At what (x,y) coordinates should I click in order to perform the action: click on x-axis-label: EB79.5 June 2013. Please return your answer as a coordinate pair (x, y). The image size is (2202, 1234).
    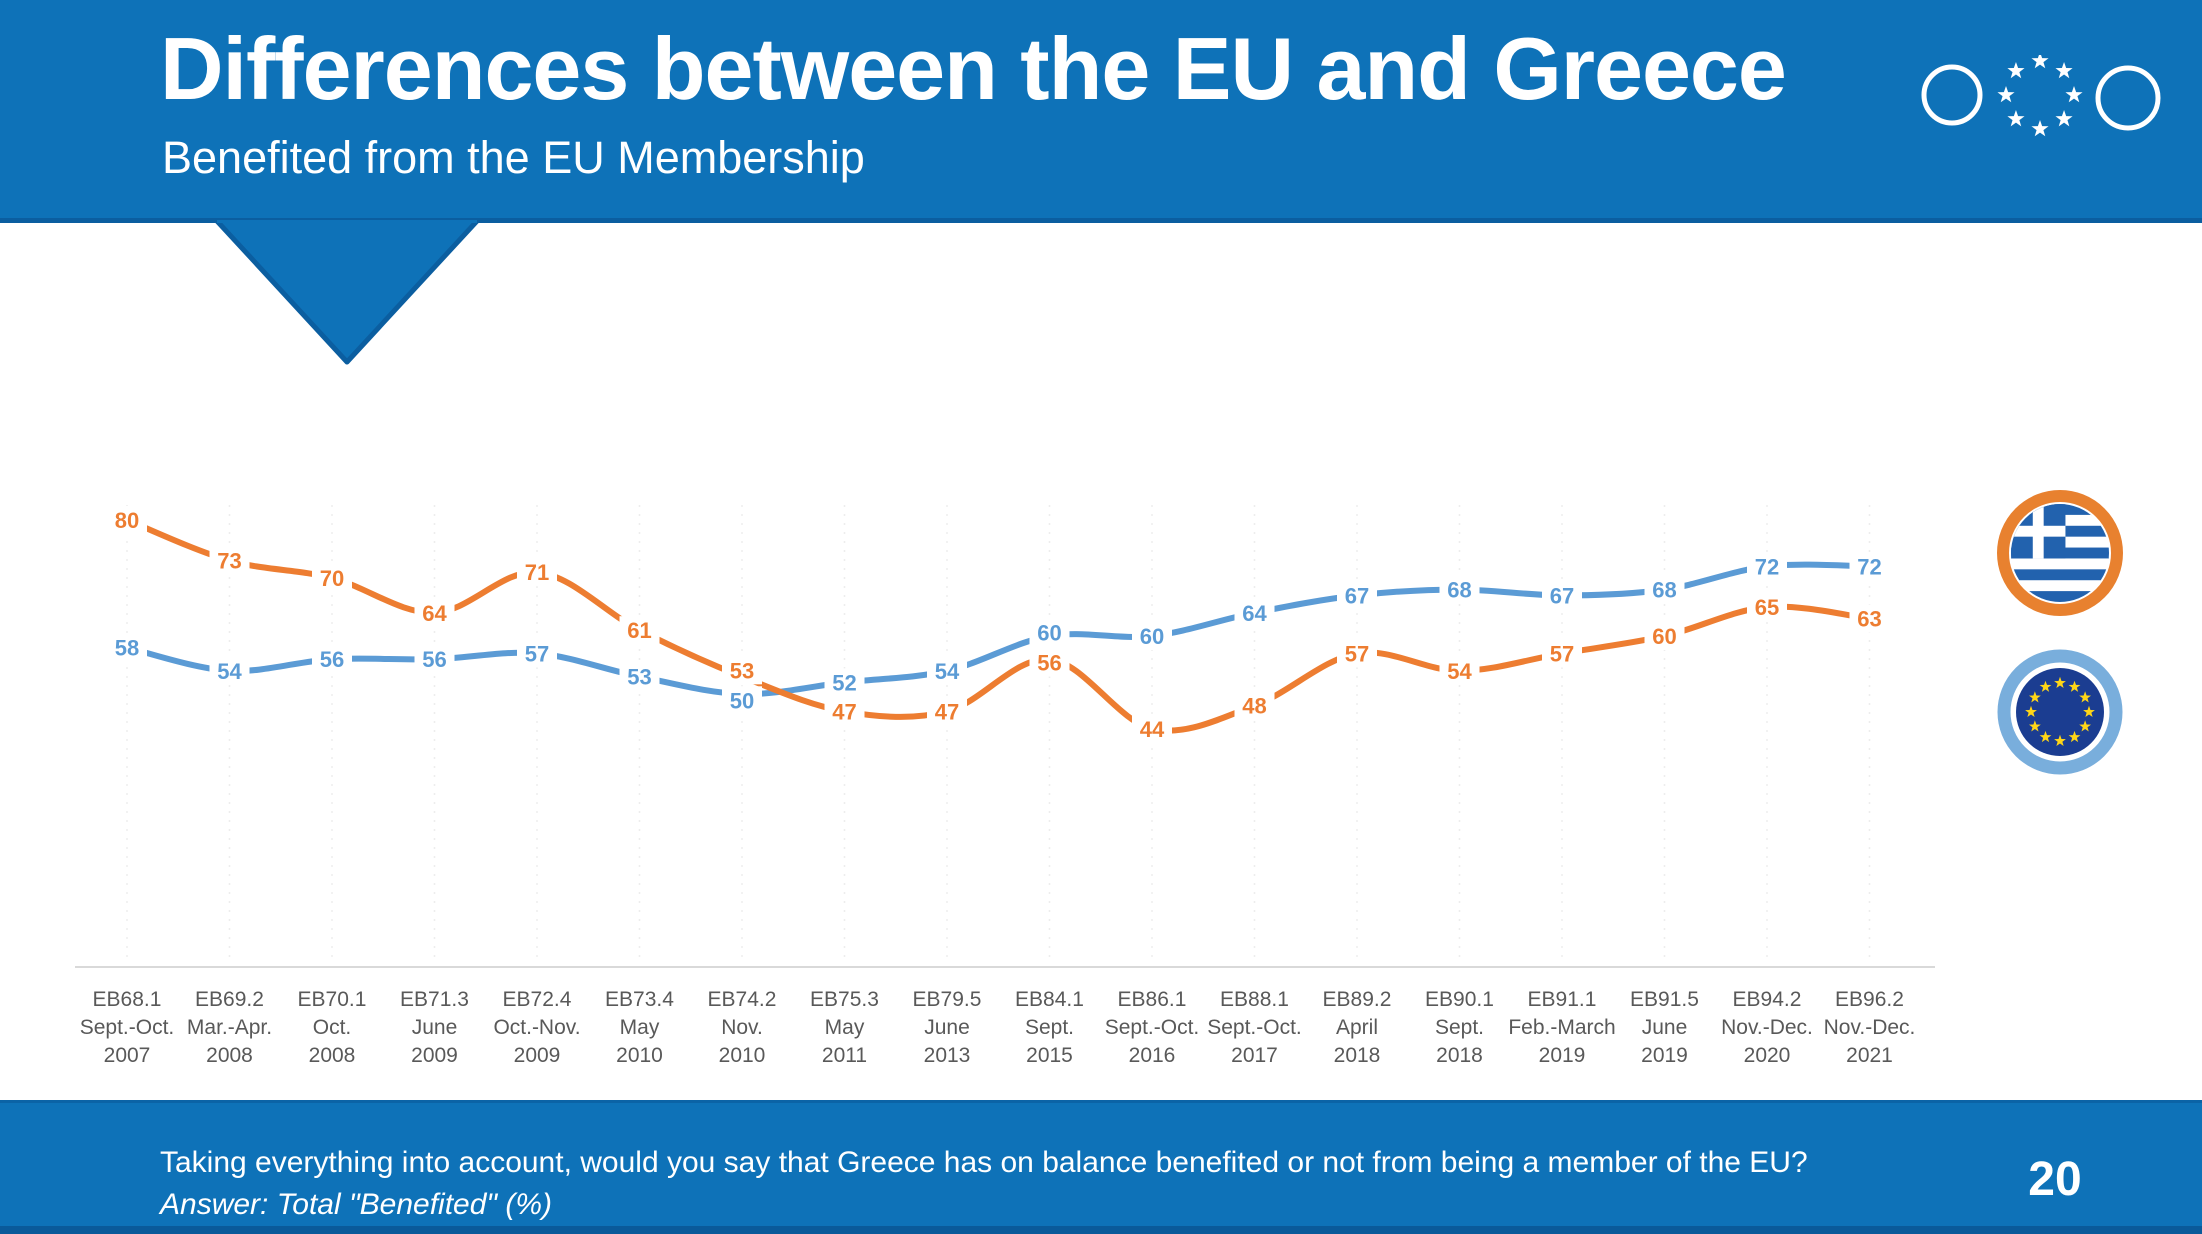
    Looking at the image, I should click on (947, 1027).